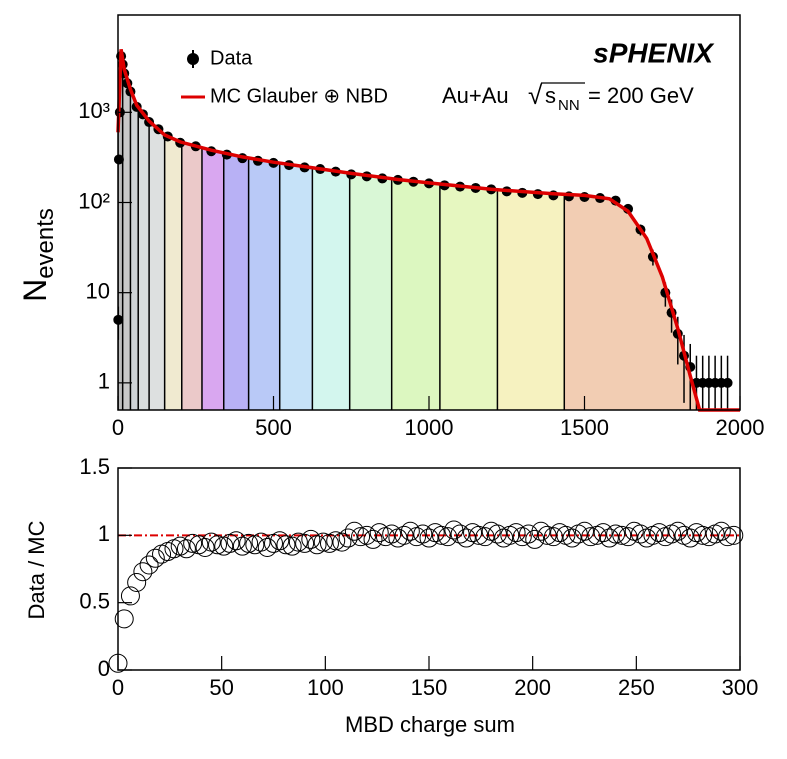 The width and height of the screenshot is (787, 759). I want to click on y-tick-label: 10², so click(94, 200).